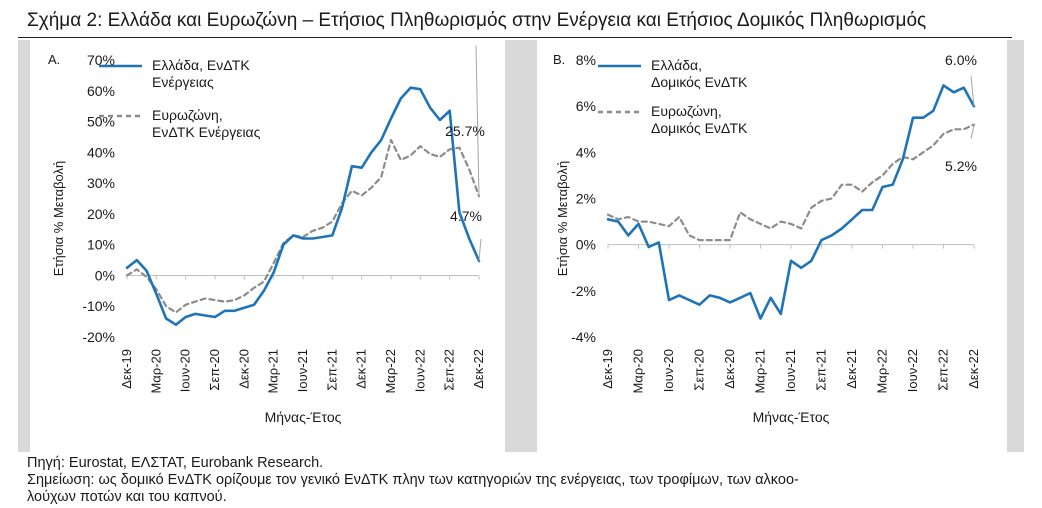 The height and width of the screenshot is (508, 1042). What do you see at coordinates (676, 65) in the screenshot?
I see `legend-label-greece: Ελλάδα,` at bounding box center [676, 65].